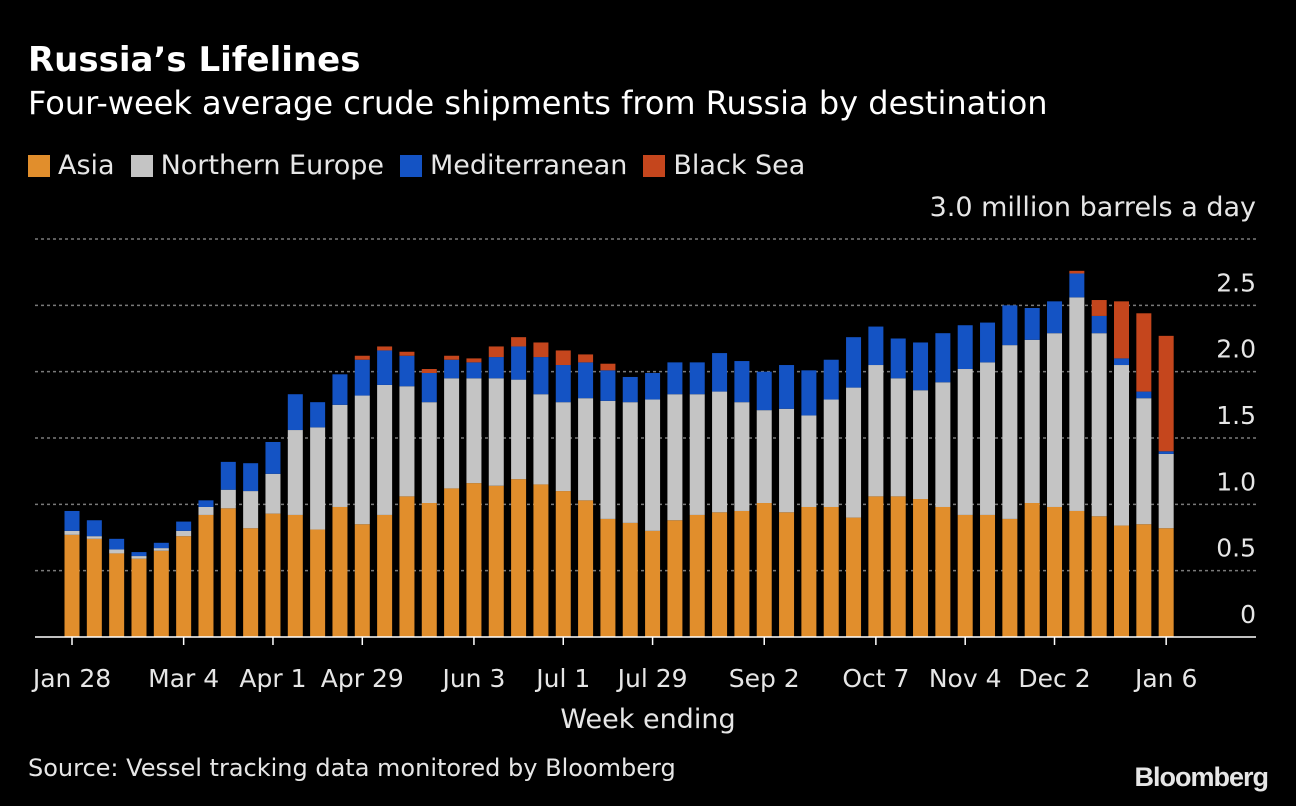  I want to click on legend-label-asia: Asia, so click(86, 165).